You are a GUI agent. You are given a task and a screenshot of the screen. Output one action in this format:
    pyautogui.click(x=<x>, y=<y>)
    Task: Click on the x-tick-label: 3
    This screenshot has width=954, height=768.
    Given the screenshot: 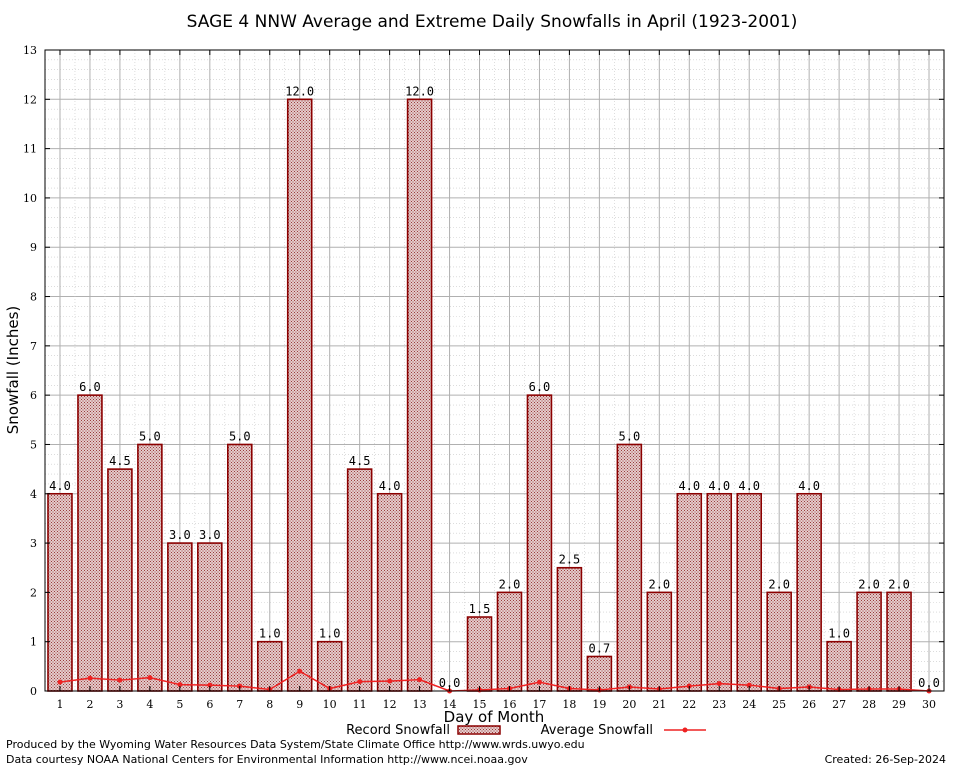 What is the action you would take?
    pyautogui.click(x=119, y=704)
    